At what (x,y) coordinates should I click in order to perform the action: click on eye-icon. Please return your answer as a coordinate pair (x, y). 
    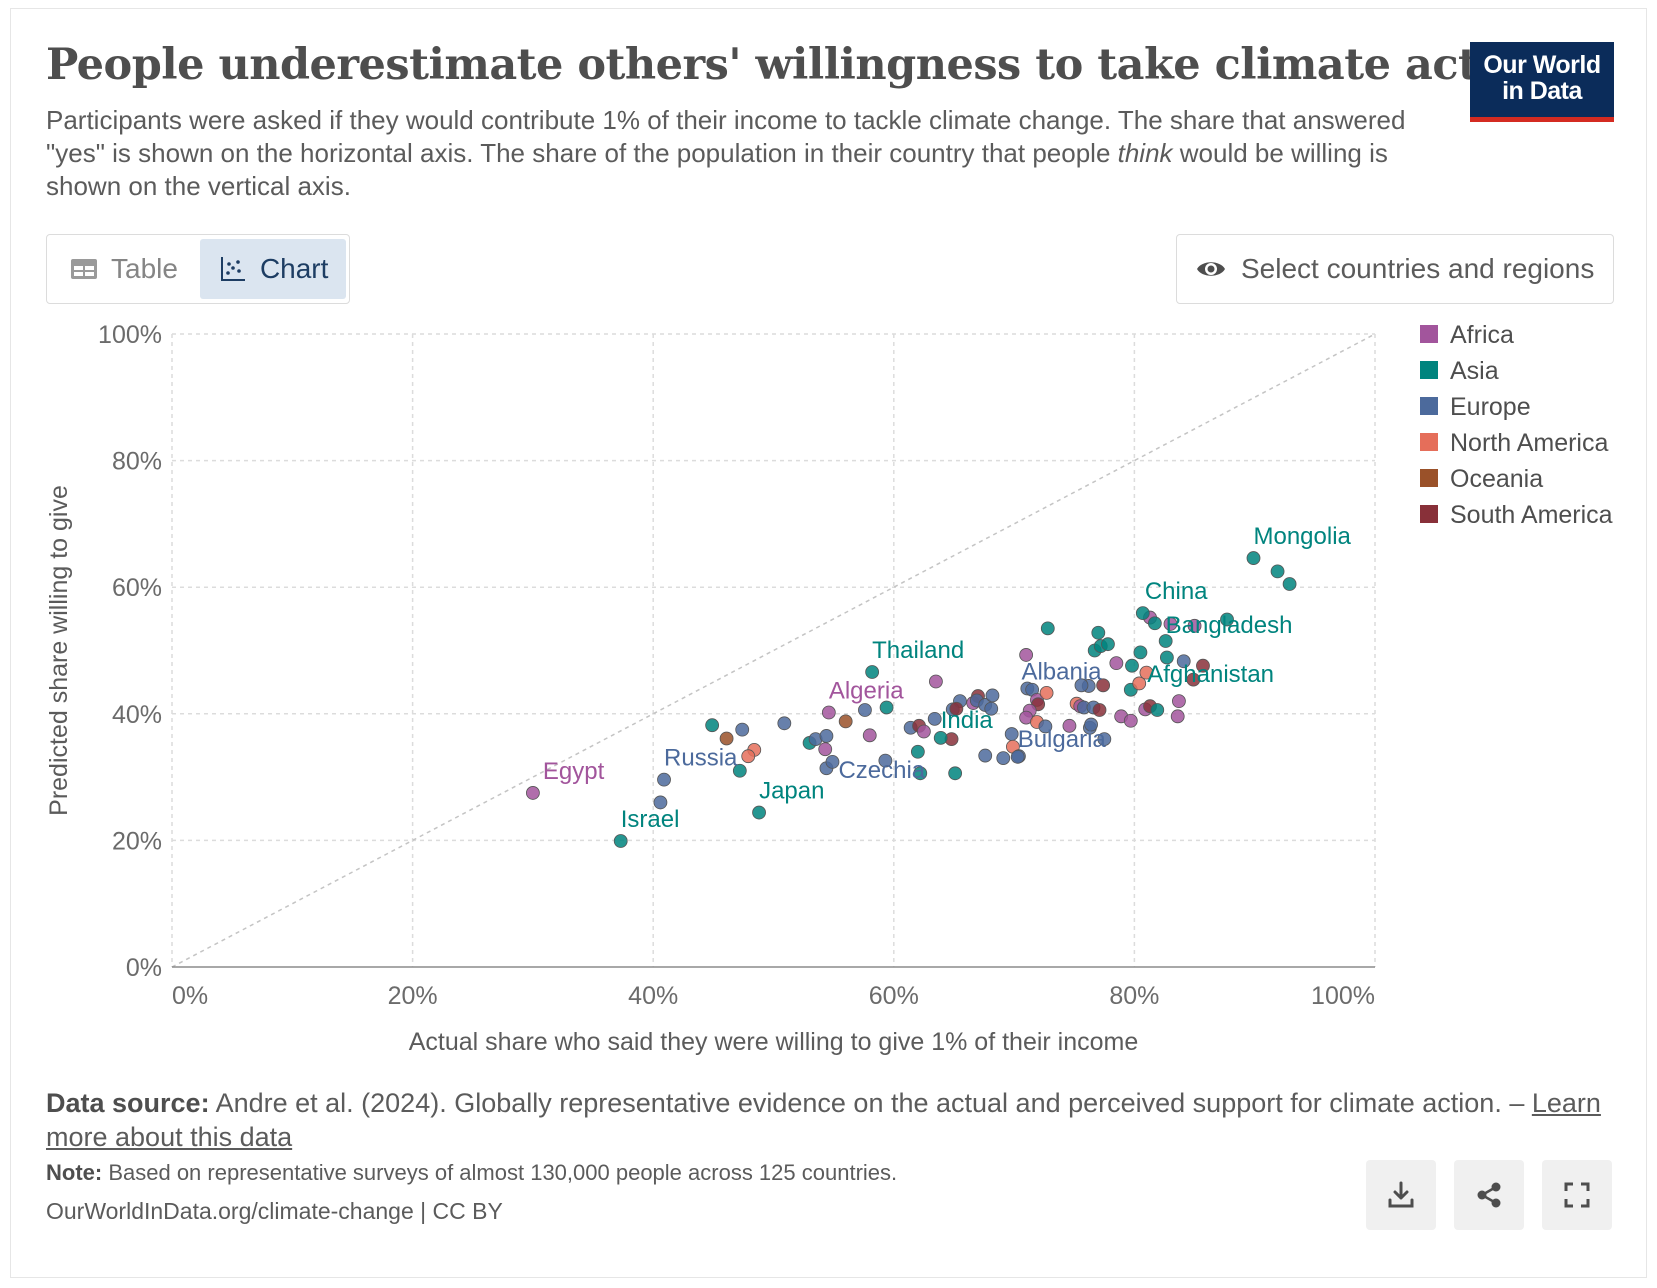
    Looking at the image, I should click on (1211, 269).